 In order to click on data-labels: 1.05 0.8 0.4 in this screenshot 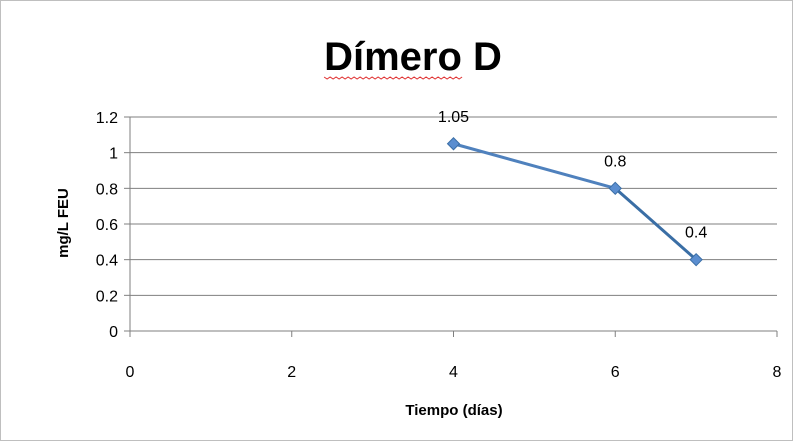, I will do `click(572, 175)`.